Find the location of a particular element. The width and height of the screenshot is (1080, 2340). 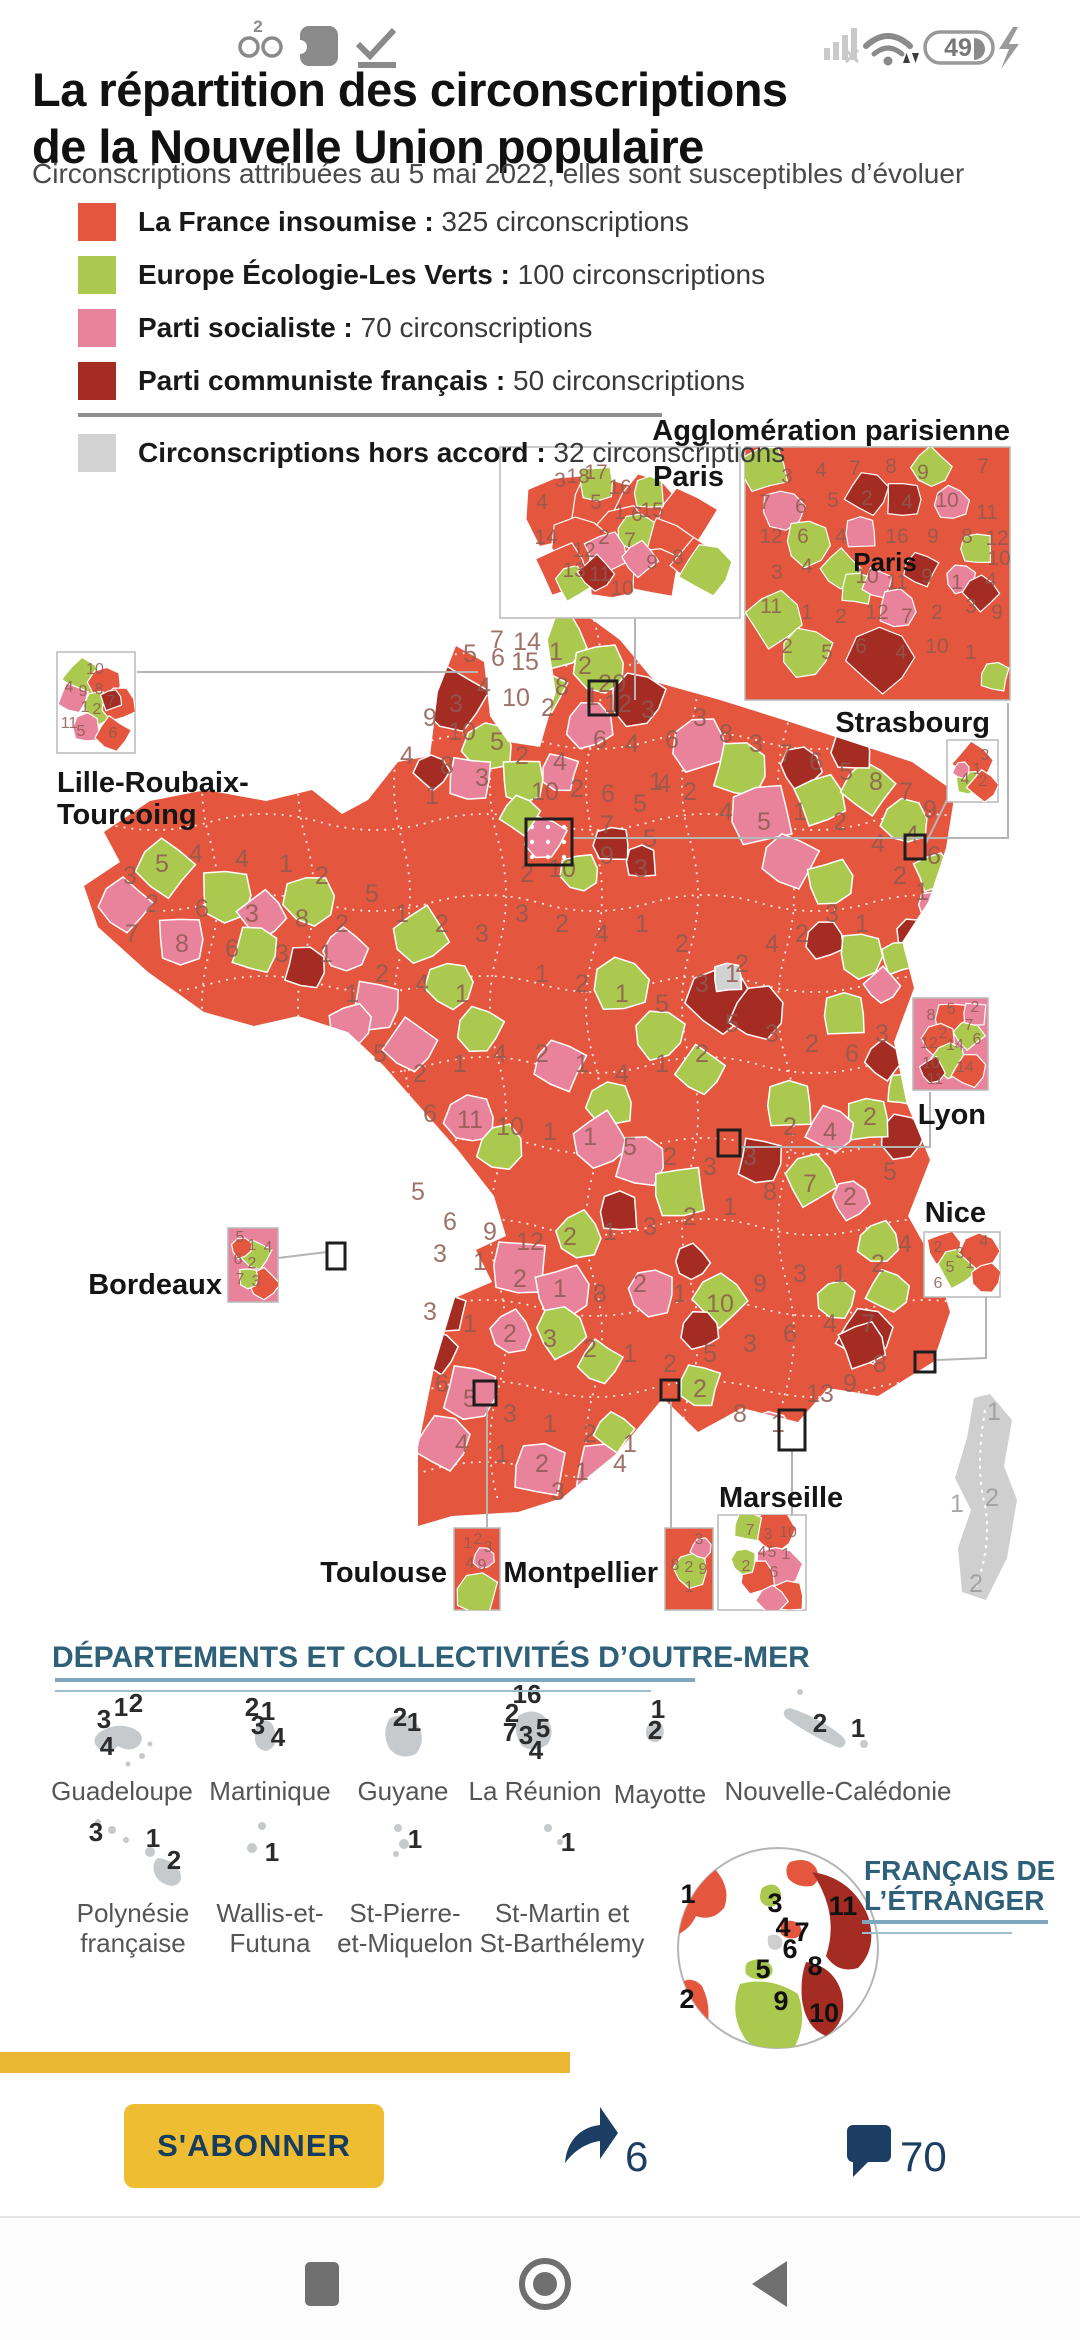

comment-count: 70 is located at coordinates (923, 2156).